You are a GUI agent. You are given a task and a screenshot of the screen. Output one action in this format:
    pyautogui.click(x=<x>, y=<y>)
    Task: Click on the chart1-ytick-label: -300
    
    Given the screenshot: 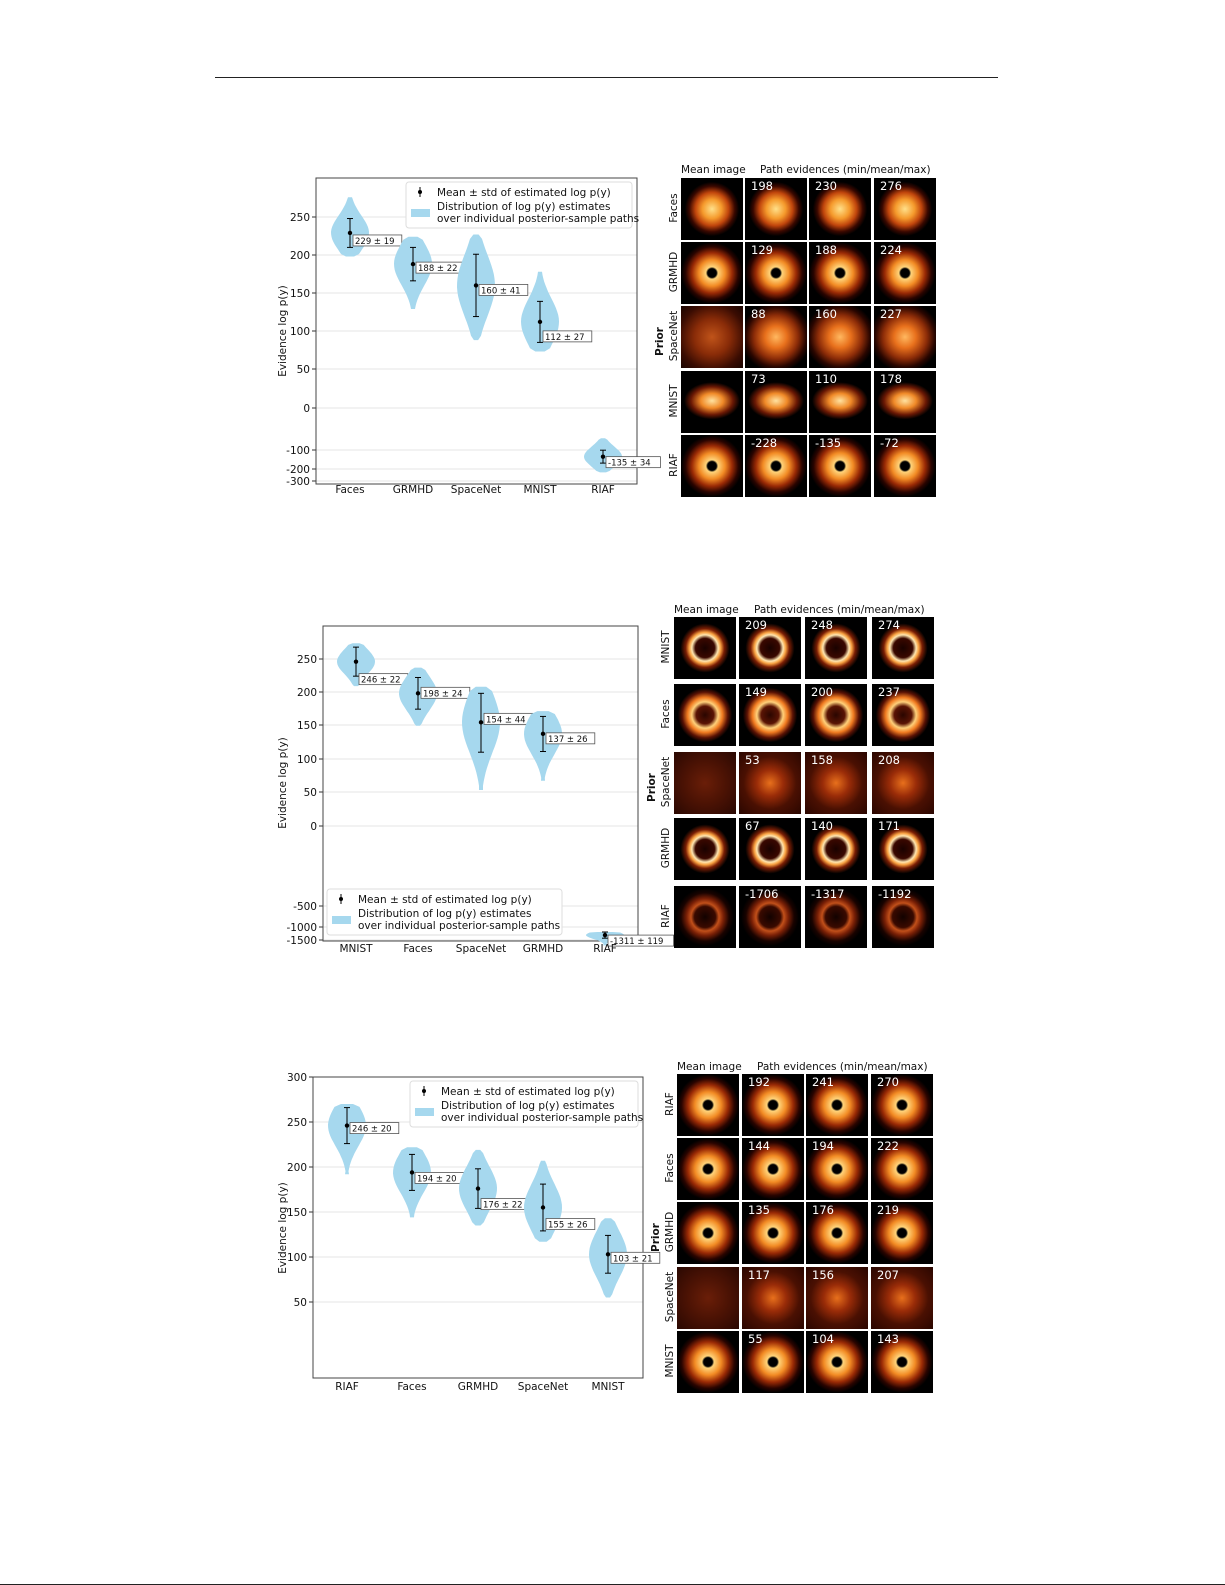 What is the action you would take?
    pyautogui.click(x=298, y=482)
    